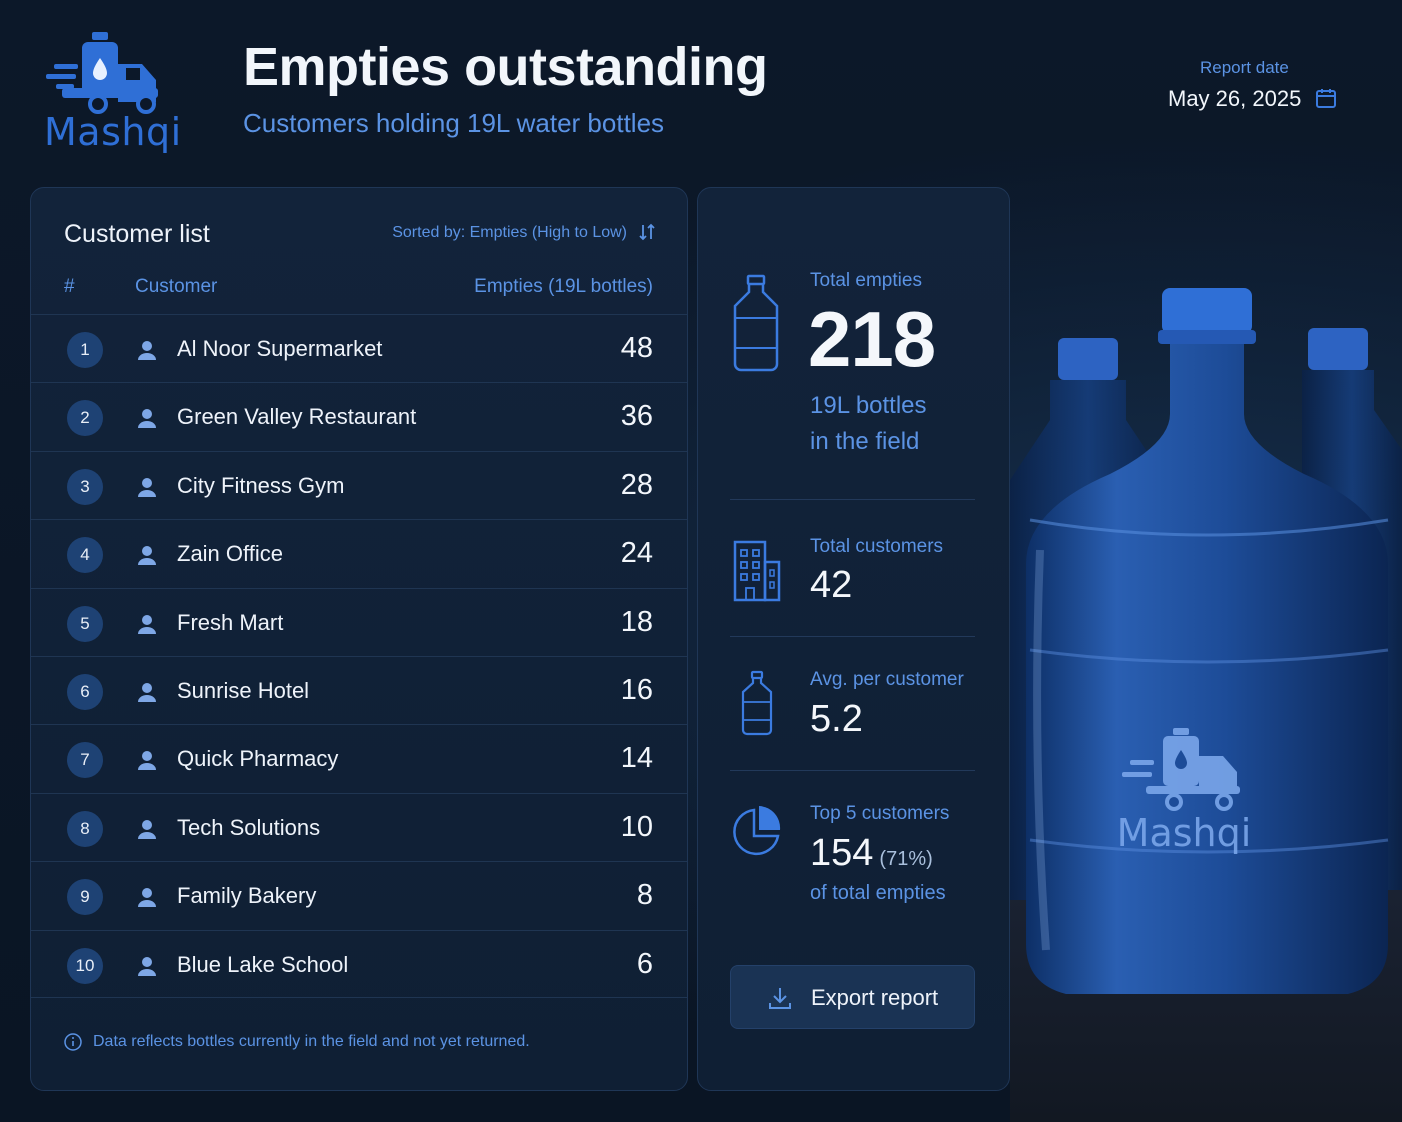 Image resolution: width=1402 pixels, height=1122 pixels. I want to click on sort-control: Sorted by: Empties (High to Low), so click(509, 232).